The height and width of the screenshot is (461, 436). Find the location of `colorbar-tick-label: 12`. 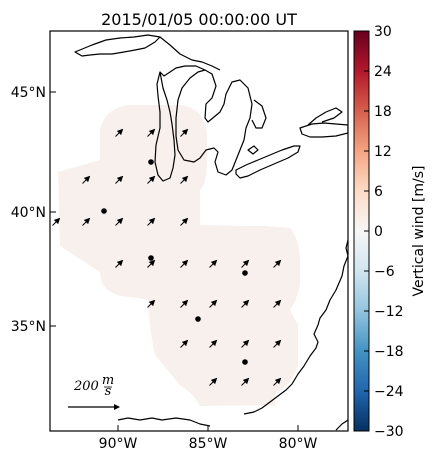

colorbar-tick-label: 12 is located at coordinates (383, 152).